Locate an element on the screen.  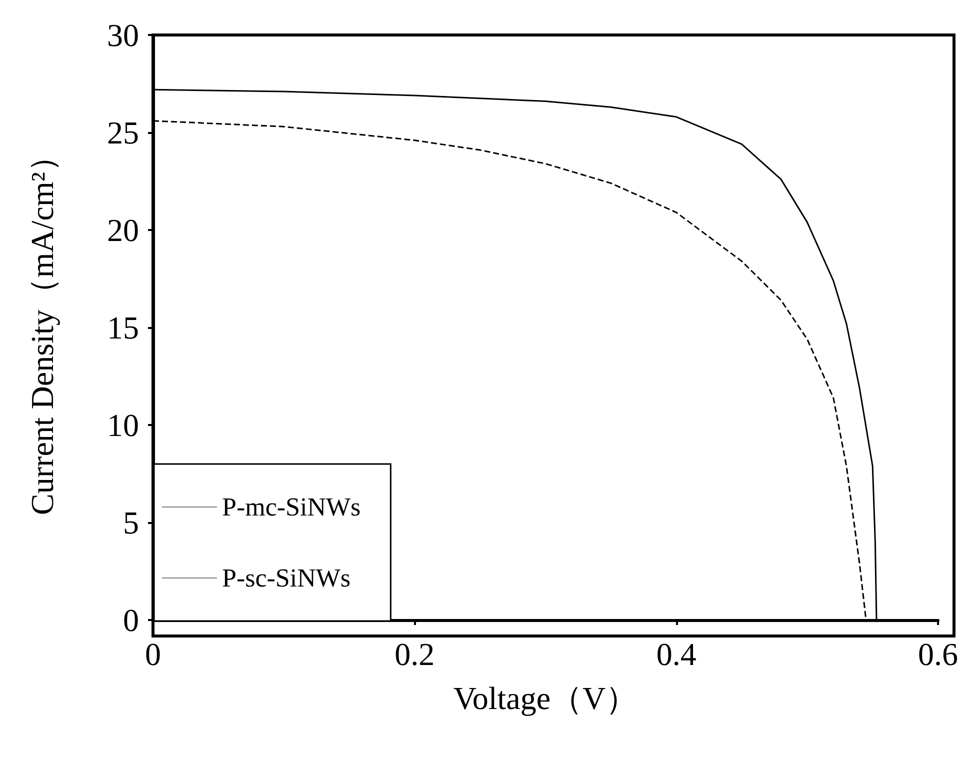
y-axis-title: Current Density（mA/cm²） is located at coordinates (42, 327).